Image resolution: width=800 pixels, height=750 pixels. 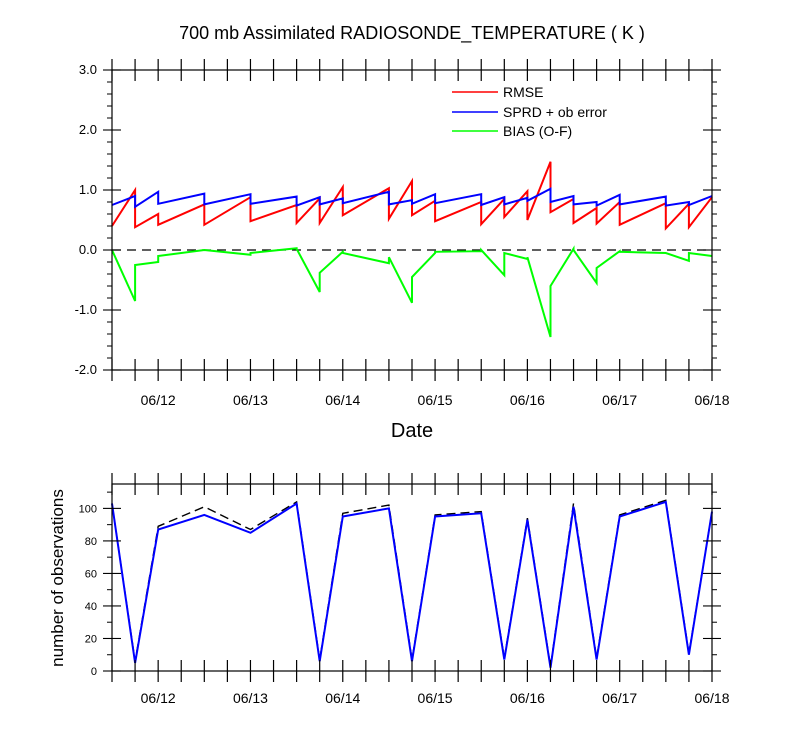 I want to click on y-tick-label: 40, so click(x=91, y=607).